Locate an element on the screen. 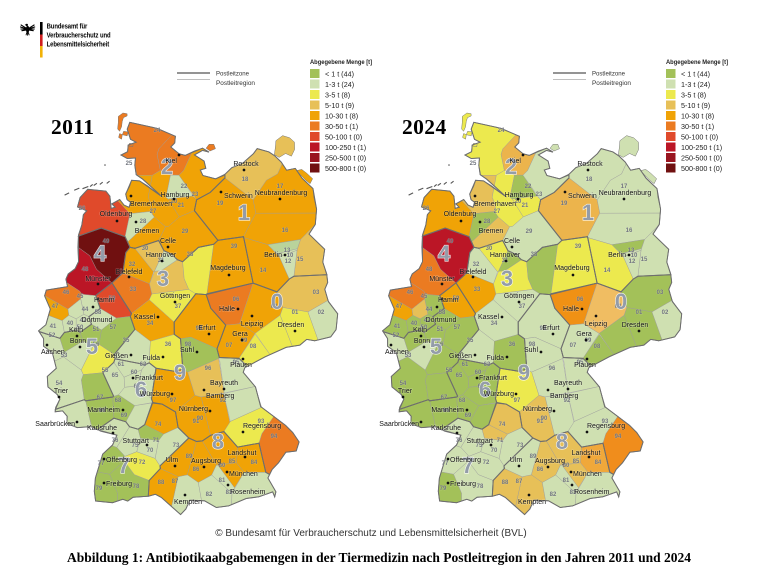 The height and width of the screenshot is (576, 768). svg-text: 30 is located at coordinates (145, 249).